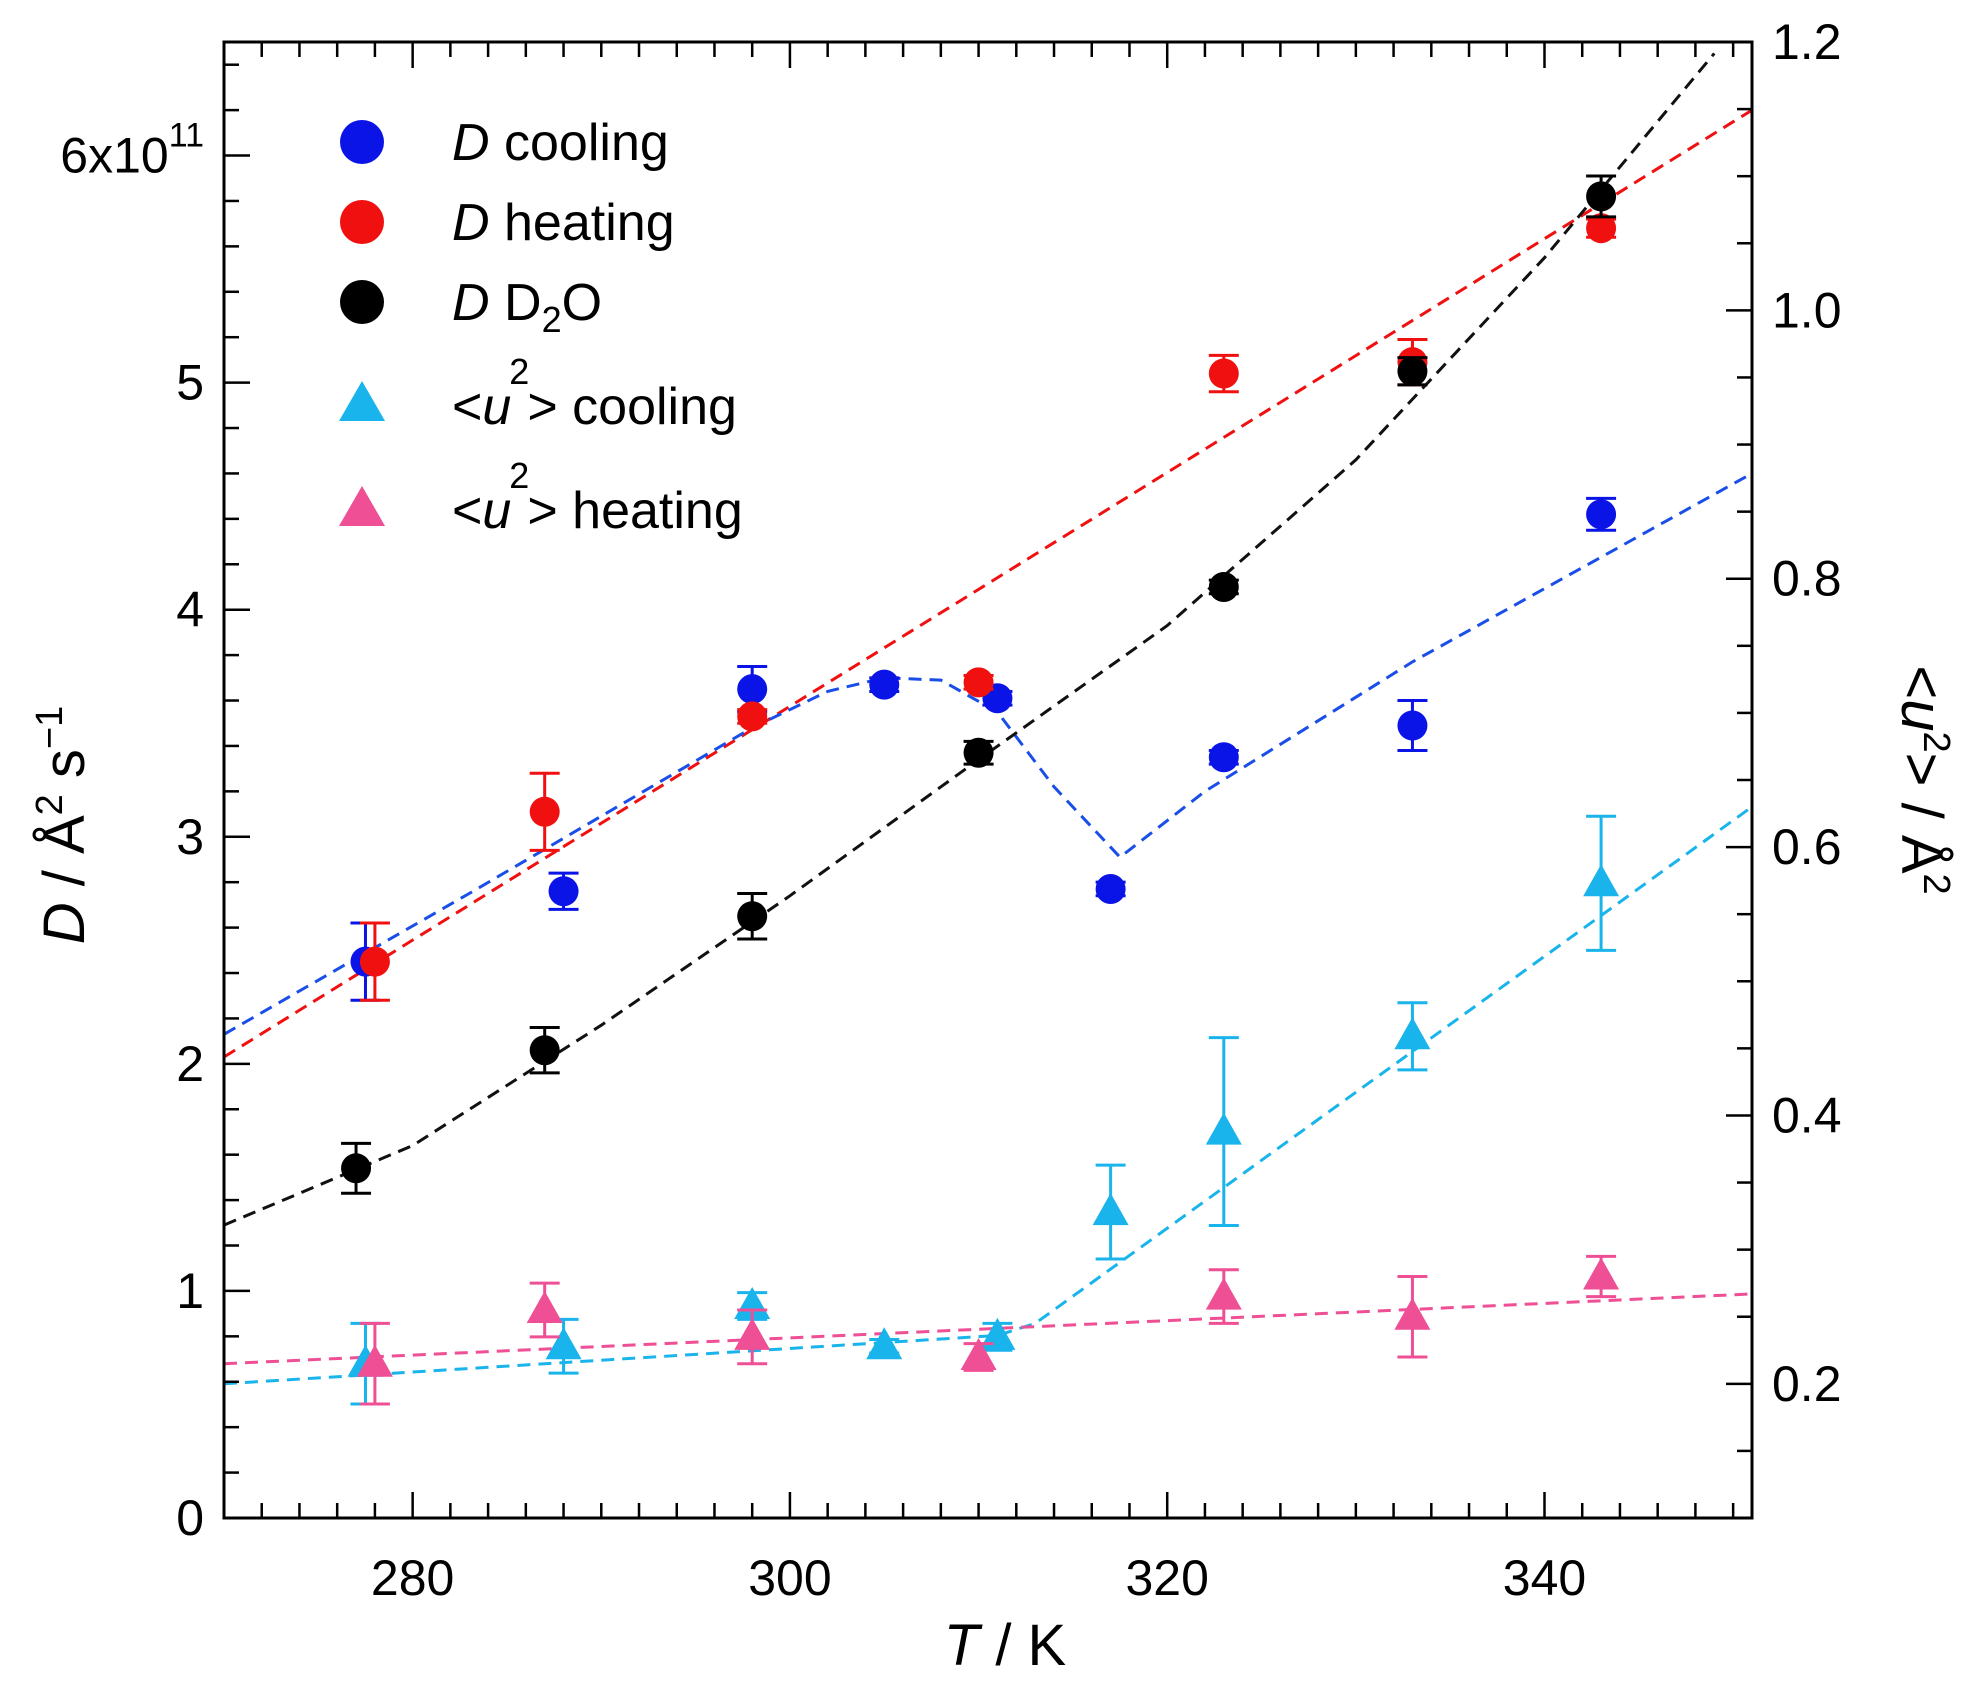  Describe the element at coordinates (190, 1518) in the screenshot. I see `left-y-tick-label: 0` at that location.